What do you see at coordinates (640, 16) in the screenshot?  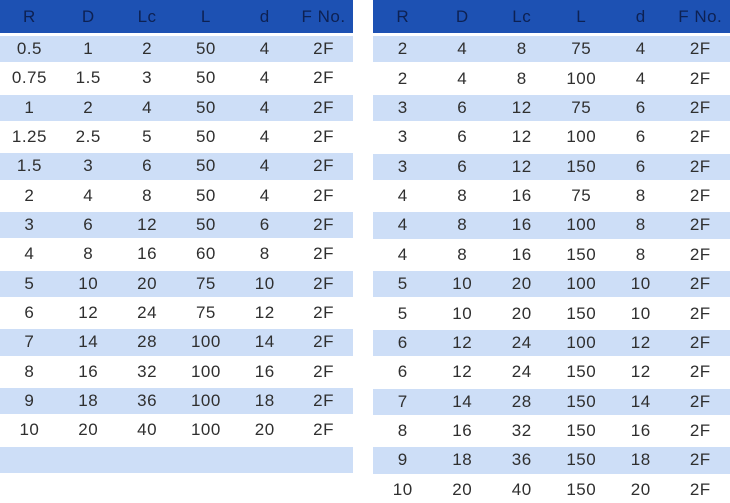 I see `column-header: d` at bounding box center [640, 16].